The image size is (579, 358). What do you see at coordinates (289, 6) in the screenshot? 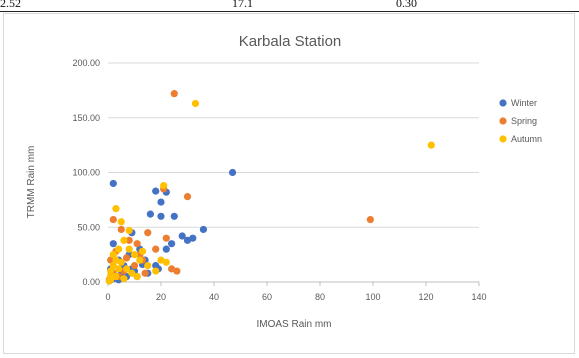
I see `table-fragment: 2.52 17.1 0.30` at bounding box center [289, 6].